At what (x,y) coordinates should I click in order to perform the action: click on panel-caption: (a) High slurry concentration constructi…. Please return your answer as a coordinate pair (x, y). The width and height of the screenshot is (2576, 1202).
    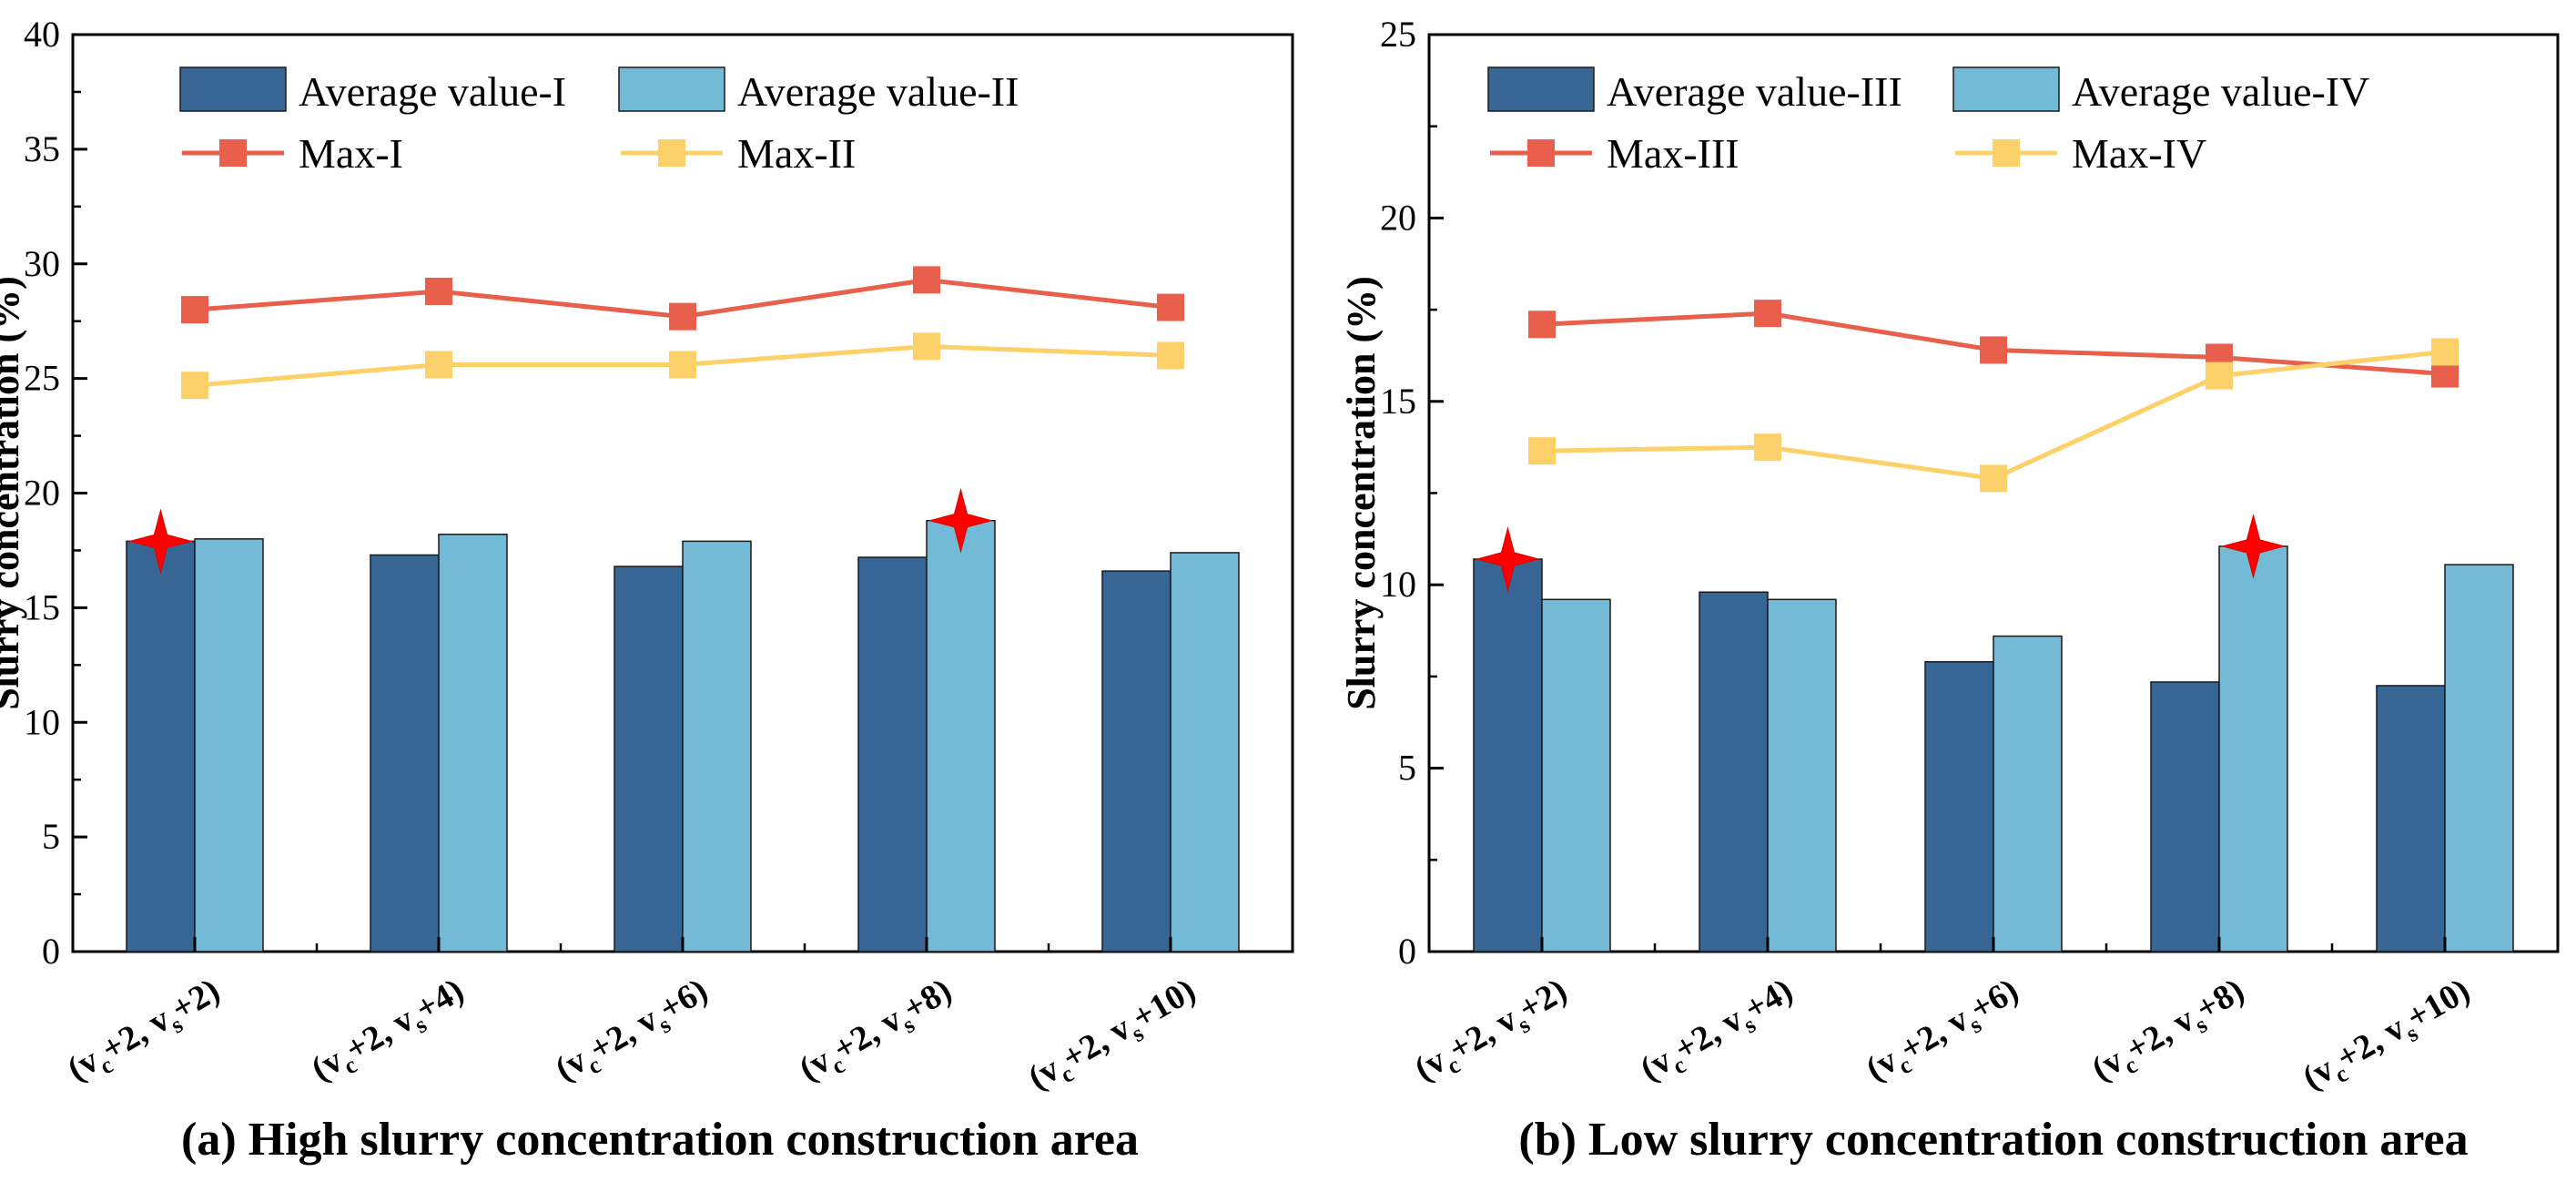
    Looking at the image, I should click on (660, 1140).